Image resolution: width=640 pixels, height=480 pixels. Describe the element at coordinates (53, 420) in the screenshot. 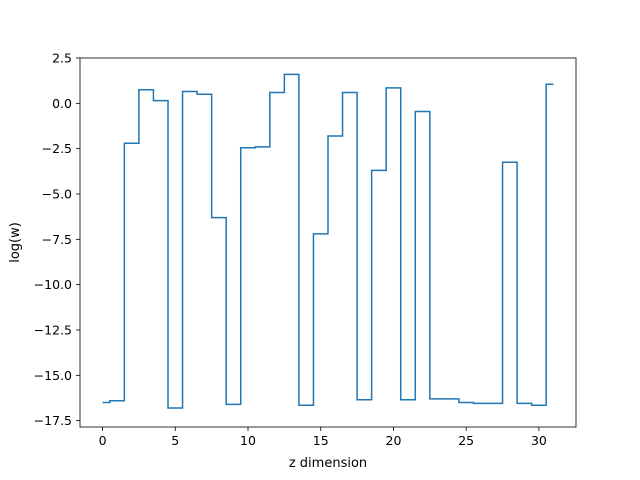

I see `y-tick-label: −17.5` at that location.